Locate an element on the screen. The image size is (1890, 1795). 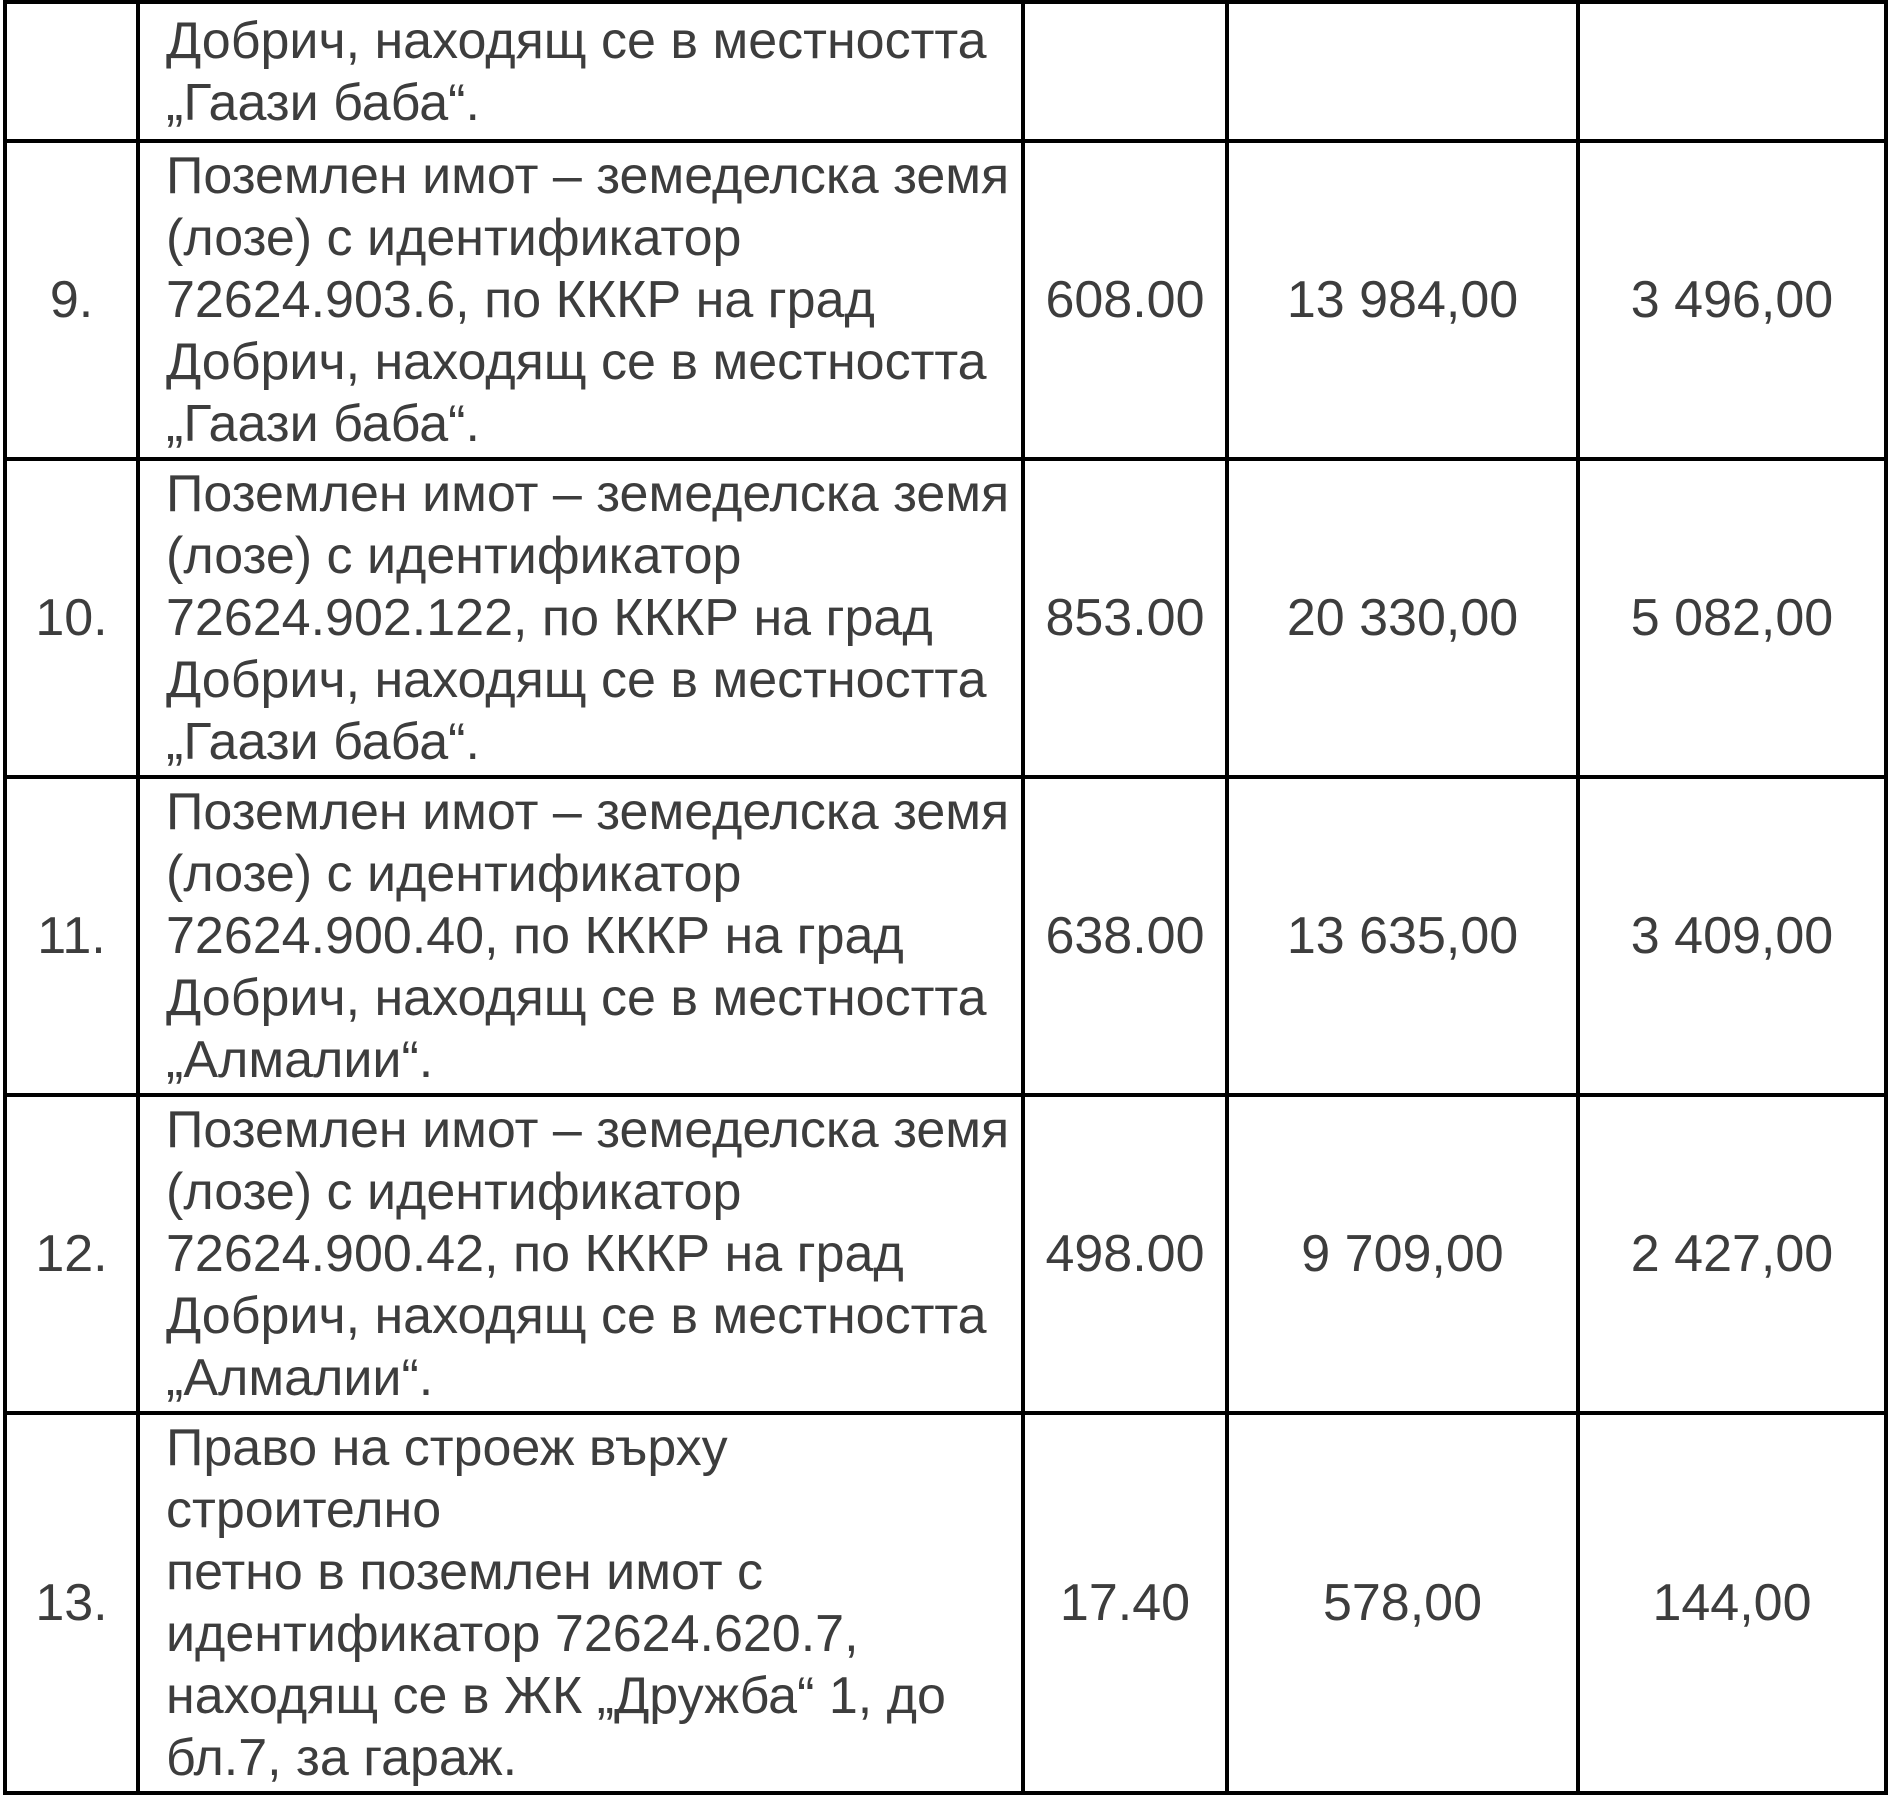
area-cell: 853.00 is located at coordinates (1125, 618).